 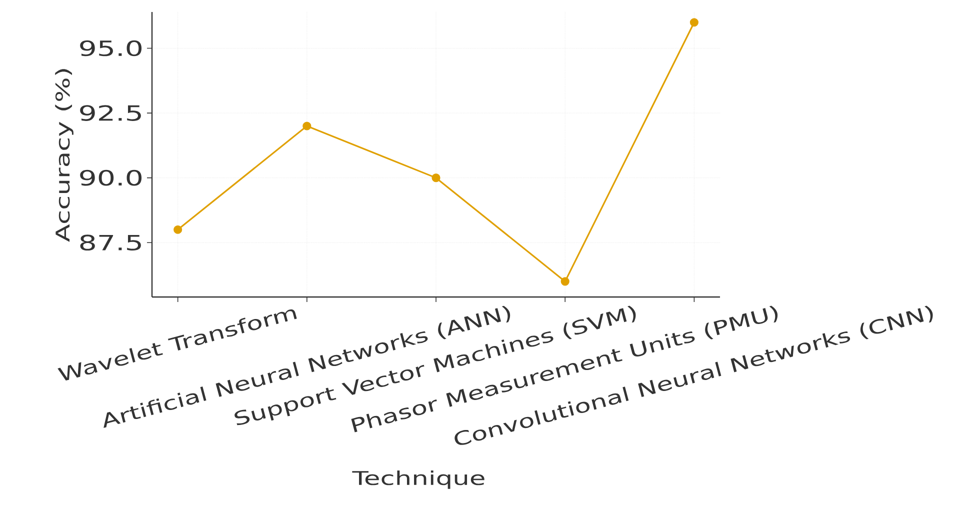 What do you see at coordinates (111, 48) in the screenshot?
I see `y-tick-label: 95.0` at bounding box center [111, 48].